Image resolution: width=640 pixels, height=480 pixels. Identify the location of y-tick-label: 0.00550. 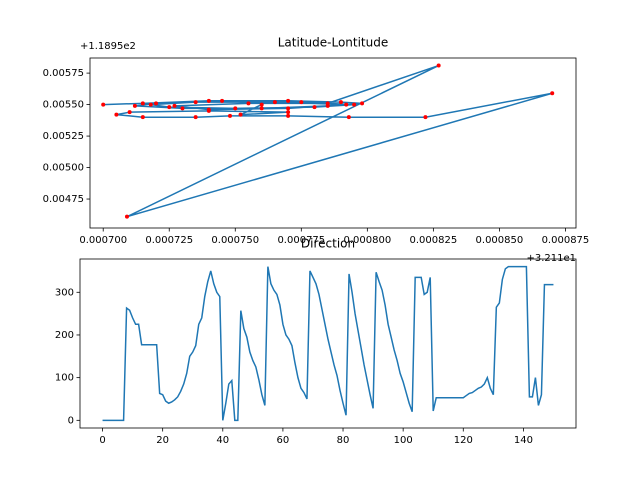
(63, 105).